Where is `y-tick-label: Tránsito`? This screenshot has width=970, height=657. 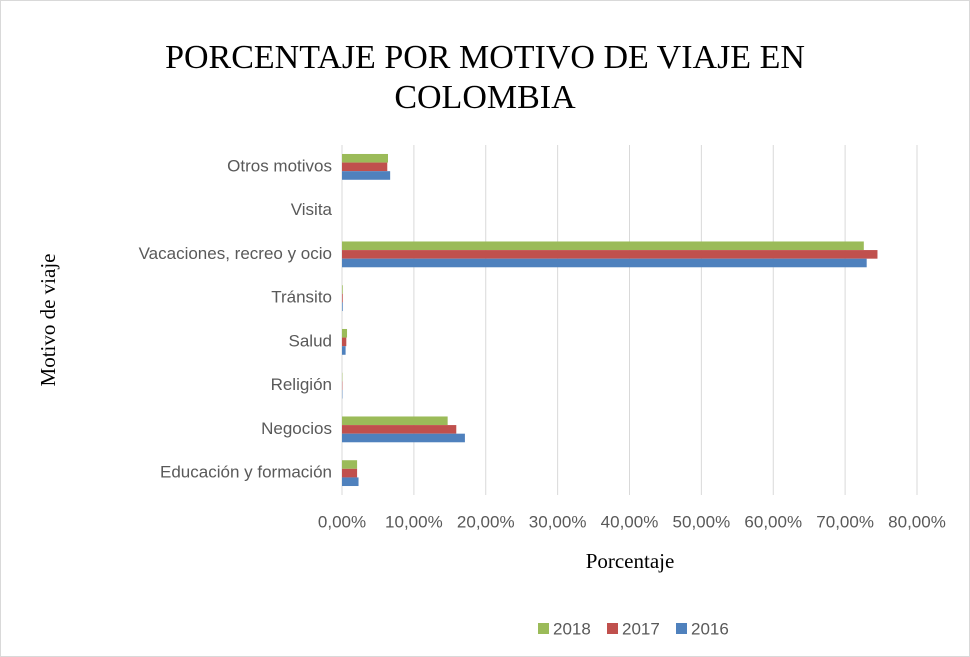
y-tick-label: Tránsito is located at coordinates (301, 297).